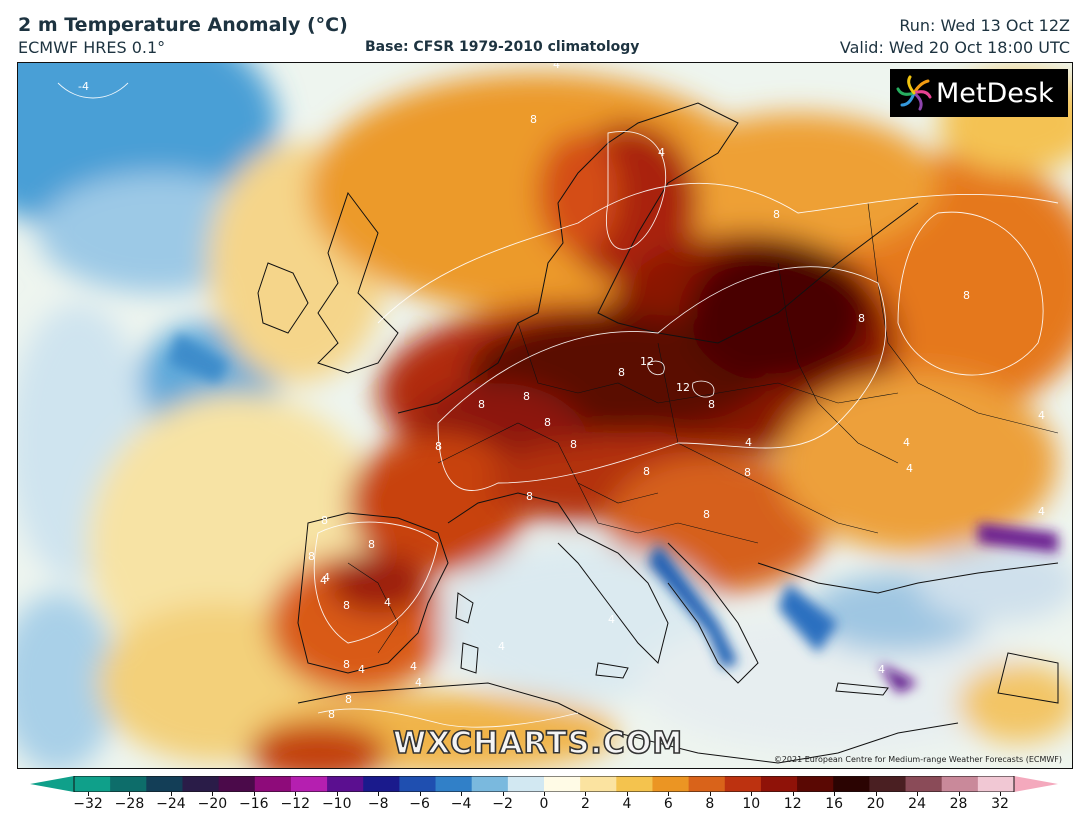 This screenshot has width=1088, height=833. Describe the element at coordinates (502, 47) in the screenshot. I see `climatology-base-label: Base: CFSR 1979-2010 climatology` at that location.